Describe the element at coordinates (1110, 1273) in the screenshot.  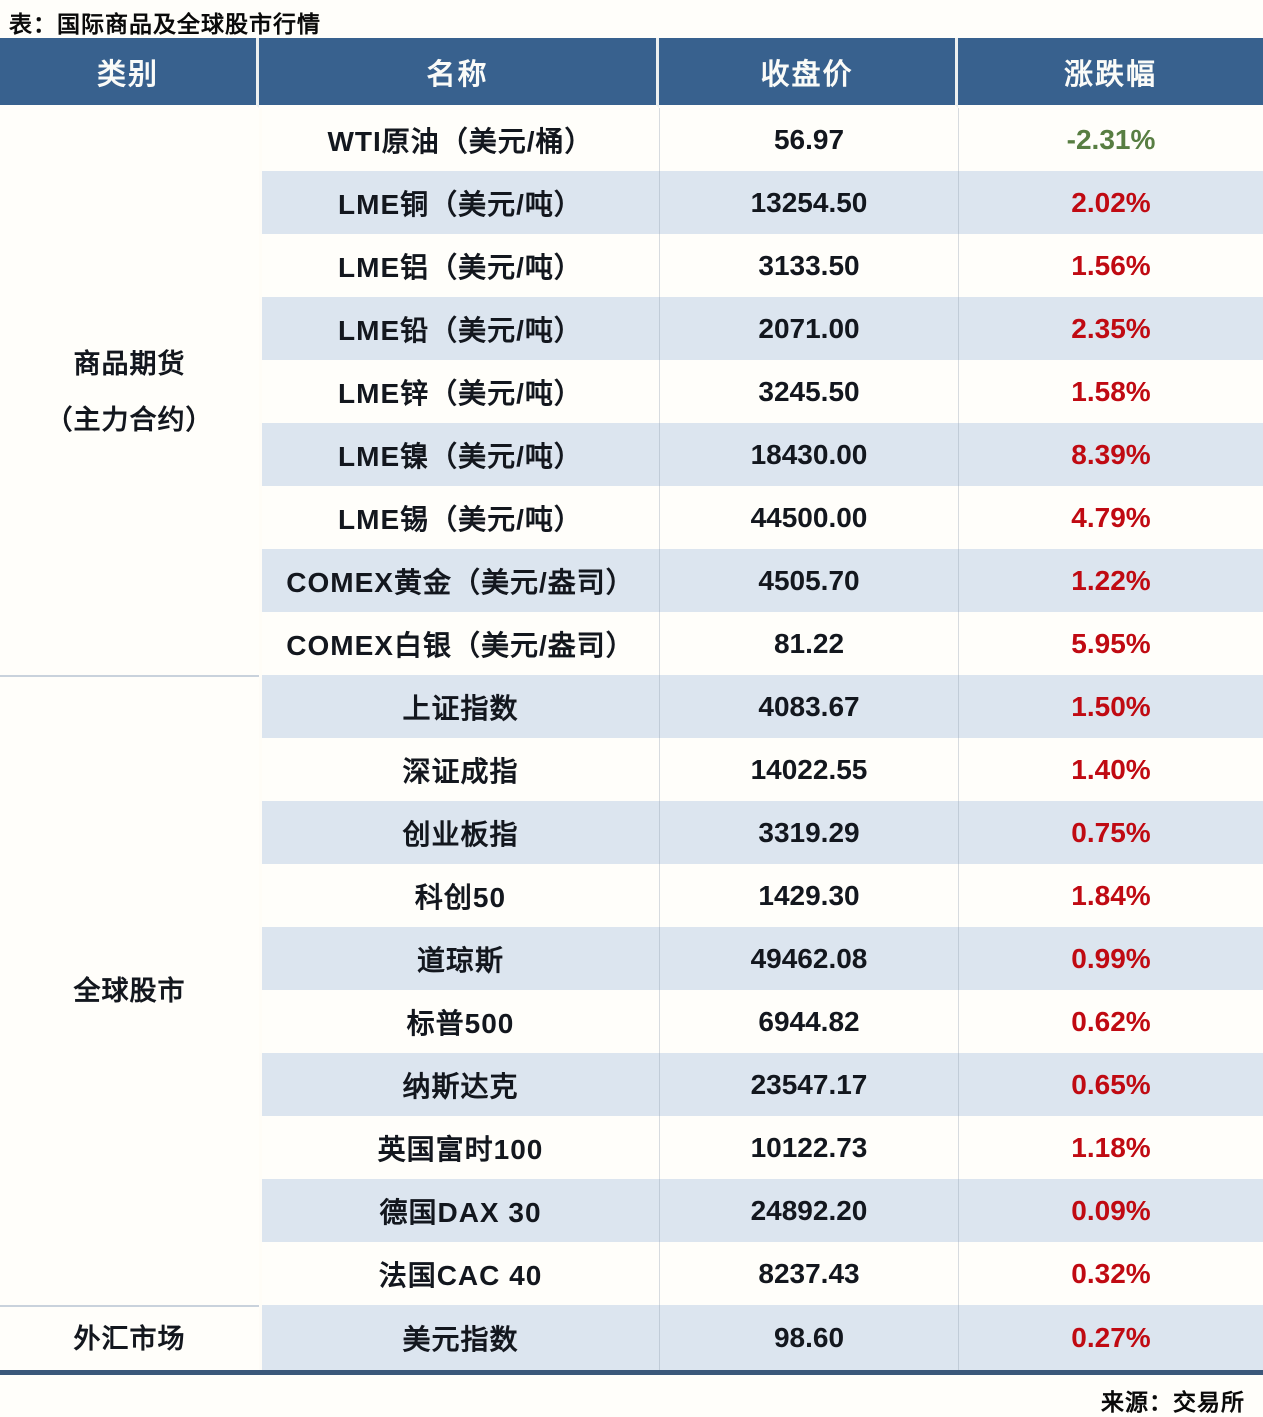
I see `change-cell: 0.32%` at that location.